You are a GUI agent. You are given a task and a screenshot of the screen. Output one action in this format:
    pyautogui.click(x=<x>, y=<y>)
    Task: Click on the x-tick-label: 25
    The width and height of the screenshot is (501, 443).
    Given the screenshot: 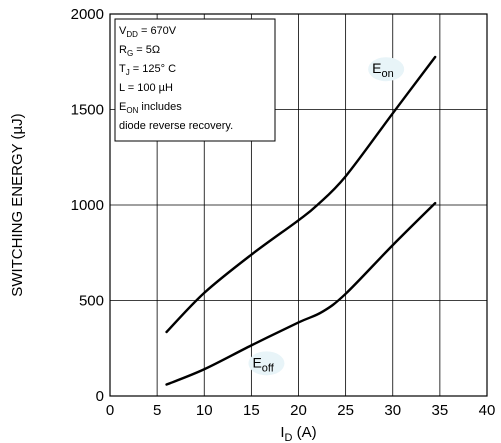 What is the action you would take?
    pyautogui.click(x=345, y=410)
    